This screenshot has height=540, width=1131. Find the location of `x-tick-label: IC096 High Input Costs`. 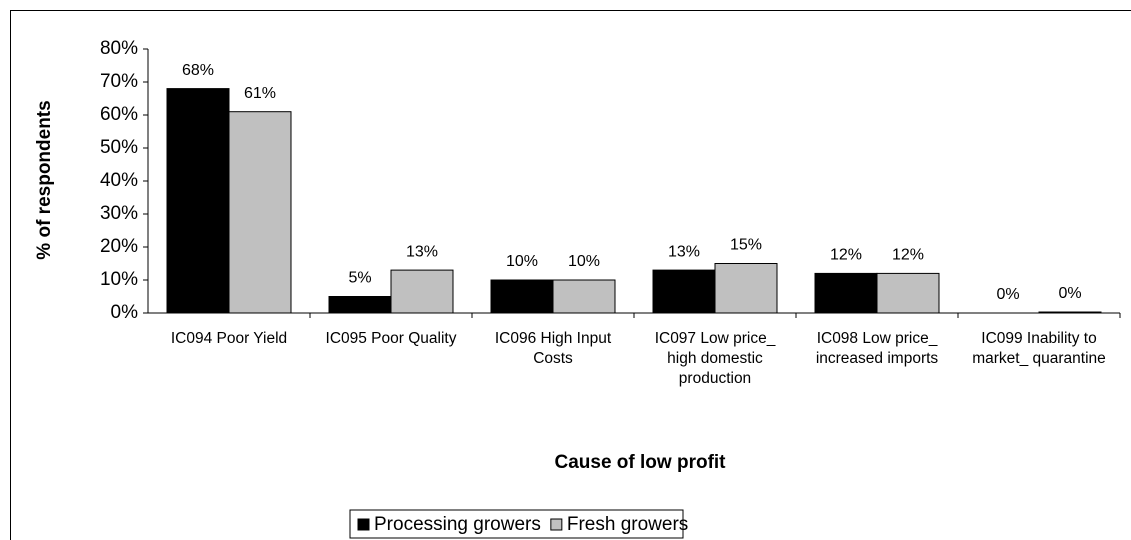

x-tick-label: IC096 High Input Costs is located at coordinates (553, 348).